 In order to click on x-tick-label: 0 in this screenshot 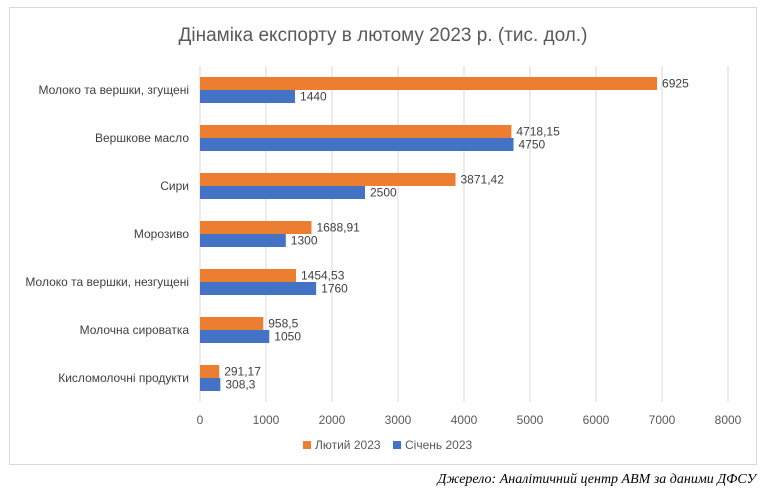, I will do `click(200, 420)`.